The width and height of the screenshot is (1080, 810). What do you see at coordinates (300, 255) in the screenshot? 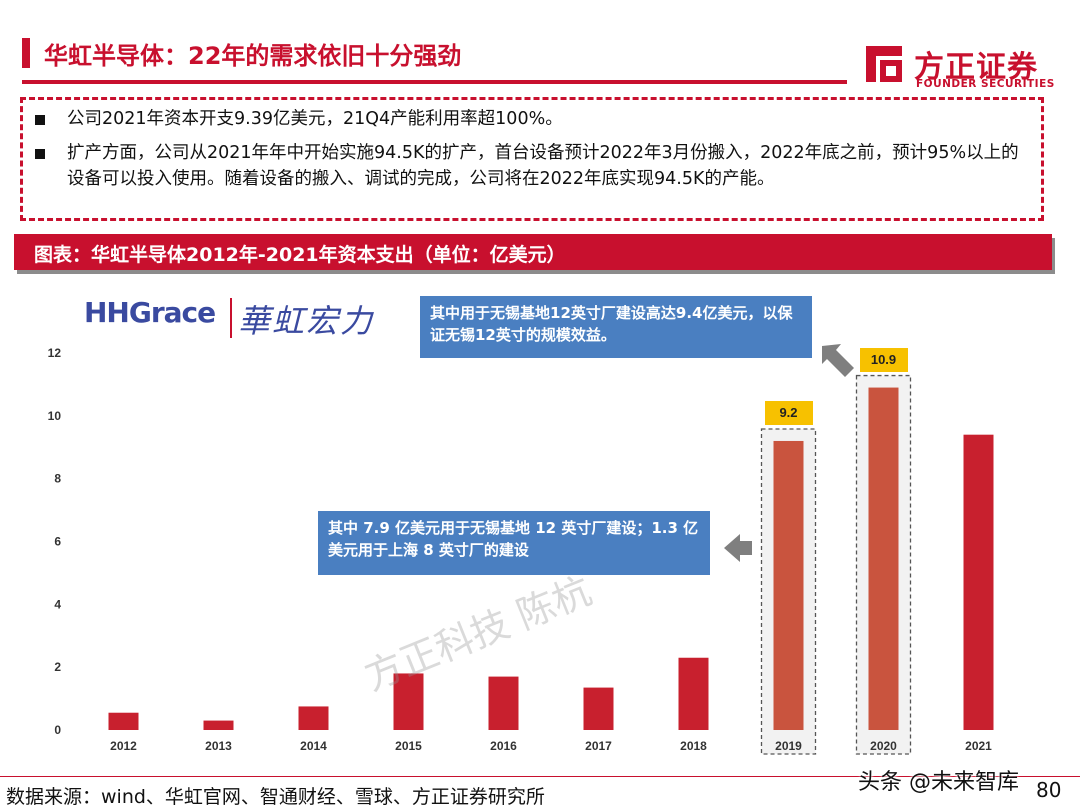
I see `figure-caption: 图表：华虹半导体2012年-2021年资本支出（单位：亿美元）` at bounding box center [300, 255].